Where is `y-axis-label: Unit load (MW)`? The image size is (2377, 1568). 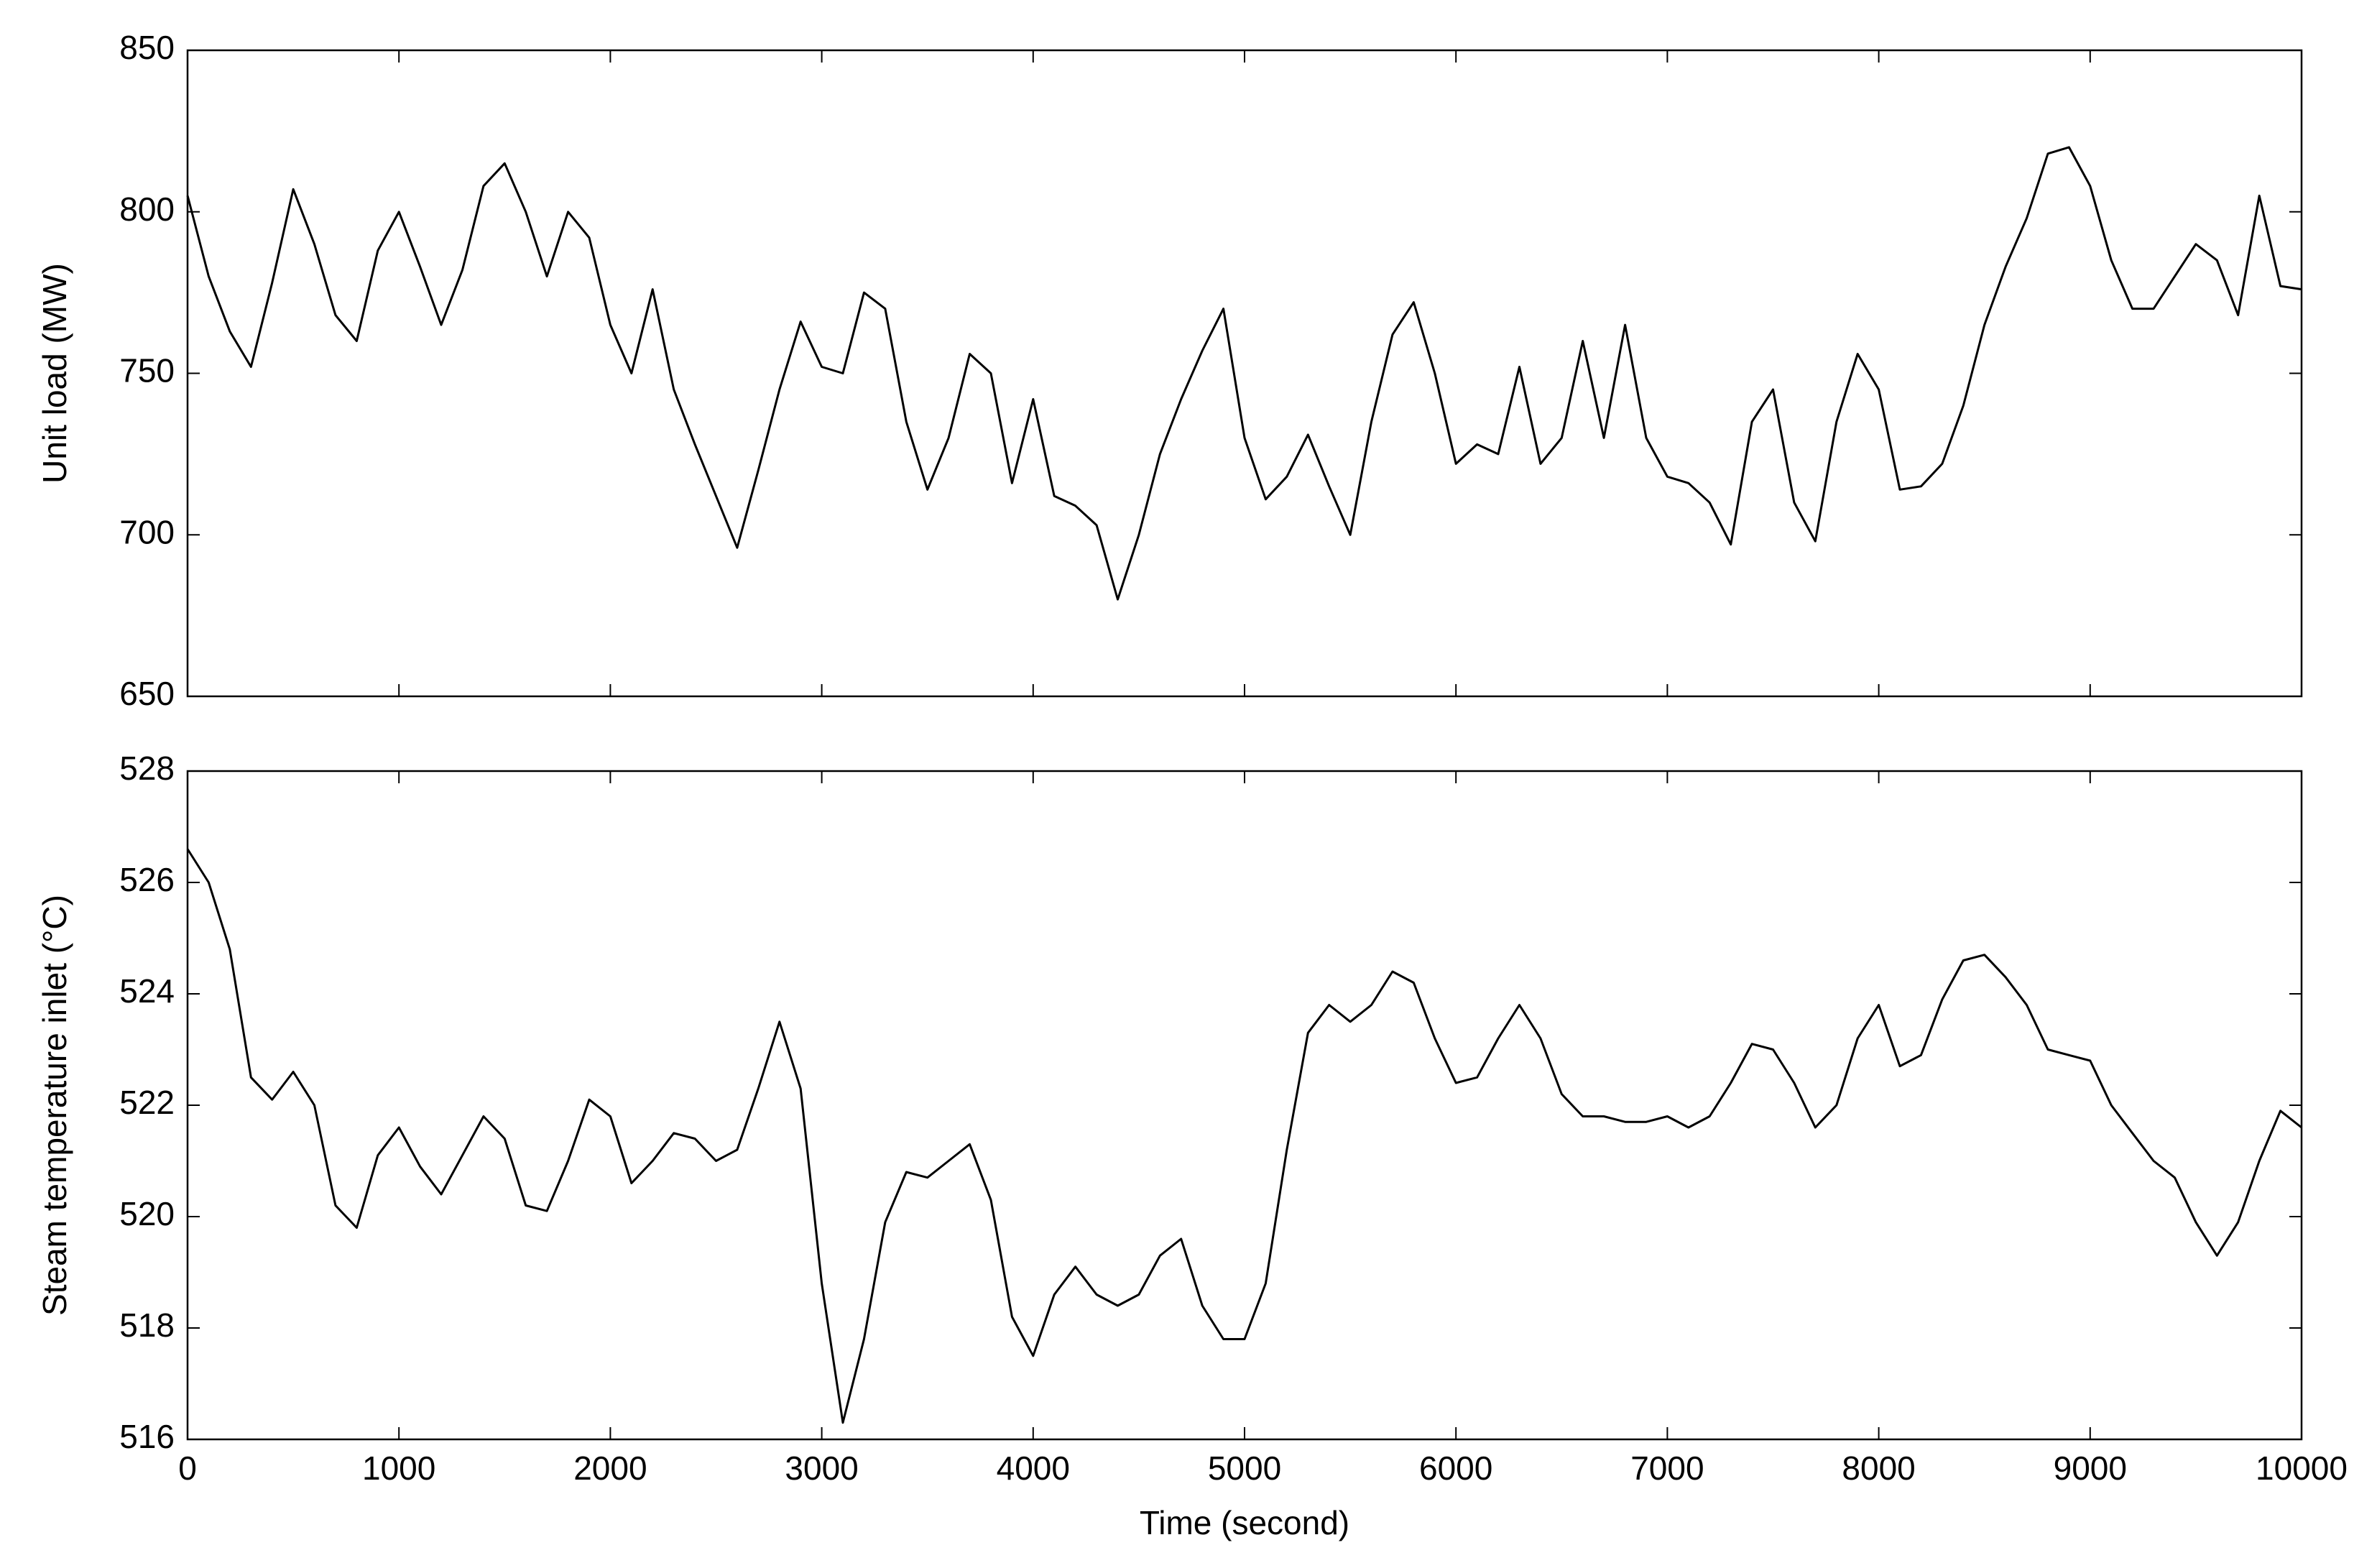
y-axis-label: Unit load (MW) is located at coordinates (55, 373).